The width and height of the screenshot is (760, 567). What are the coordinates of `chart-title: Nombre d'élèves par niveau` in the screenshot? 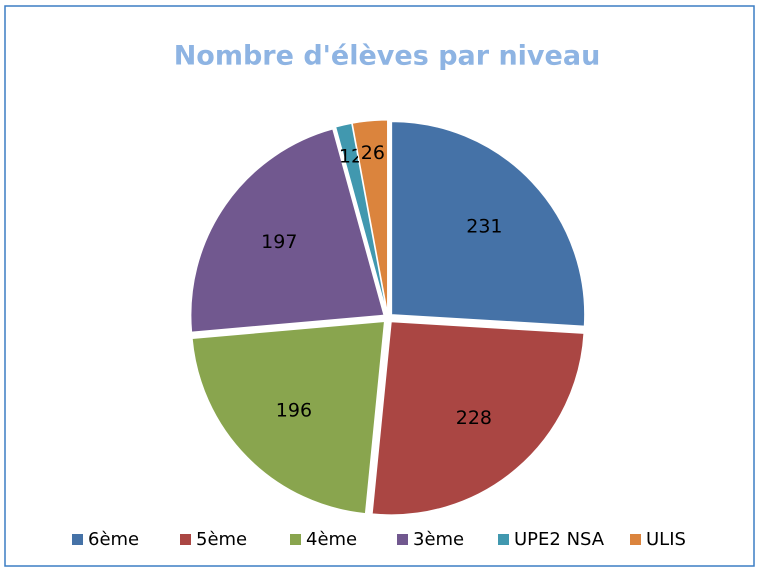 It's located at (387, 56).